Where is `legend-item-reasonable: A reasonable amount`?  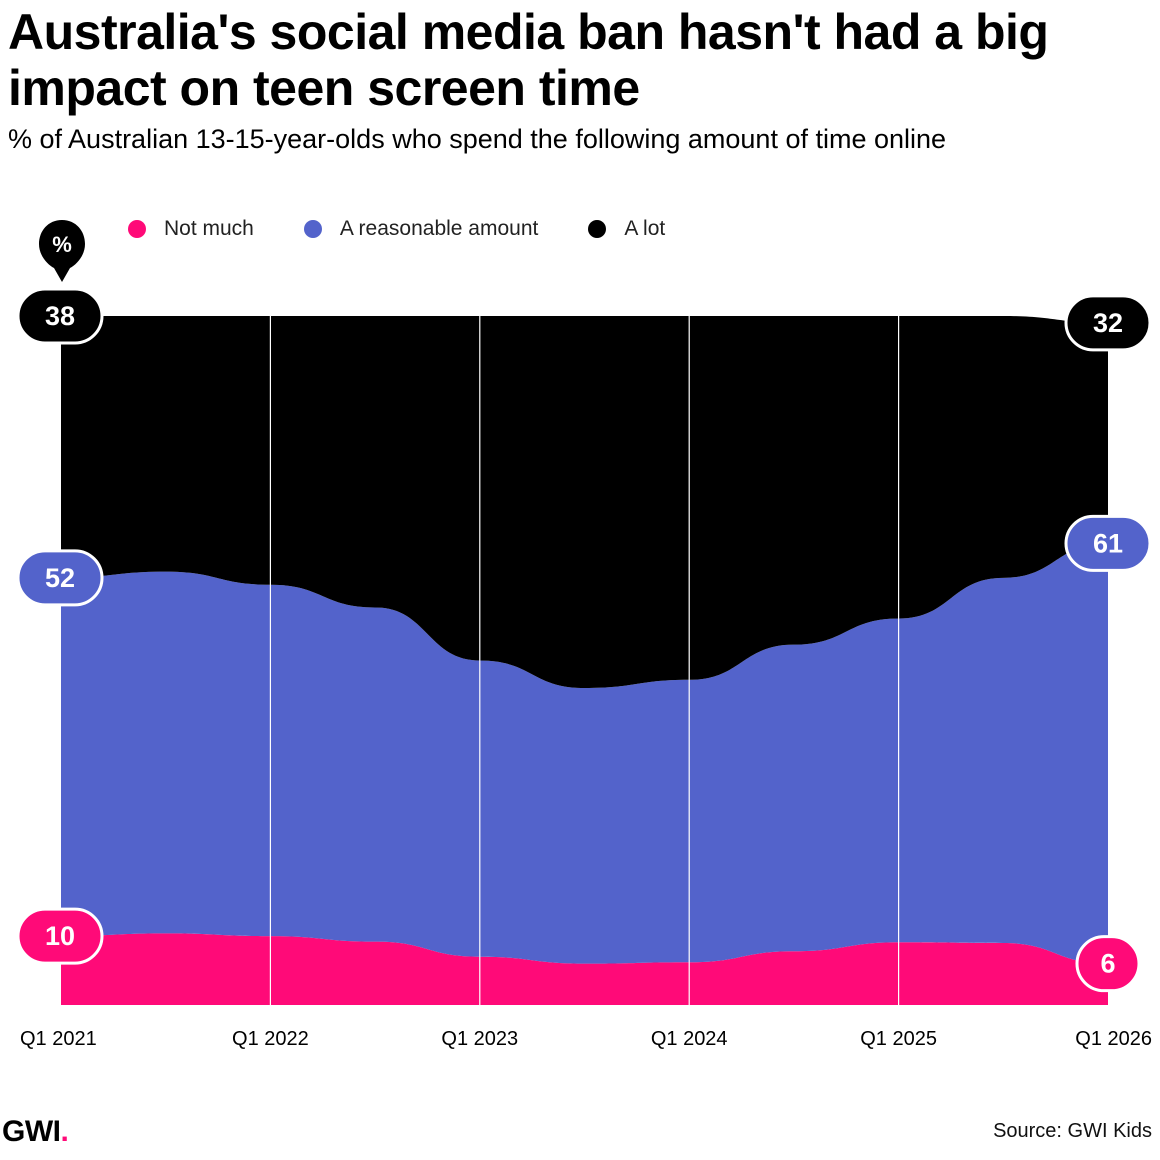 legend-item-reasonable: A reasonable amount is located at coordinates (421, 229).